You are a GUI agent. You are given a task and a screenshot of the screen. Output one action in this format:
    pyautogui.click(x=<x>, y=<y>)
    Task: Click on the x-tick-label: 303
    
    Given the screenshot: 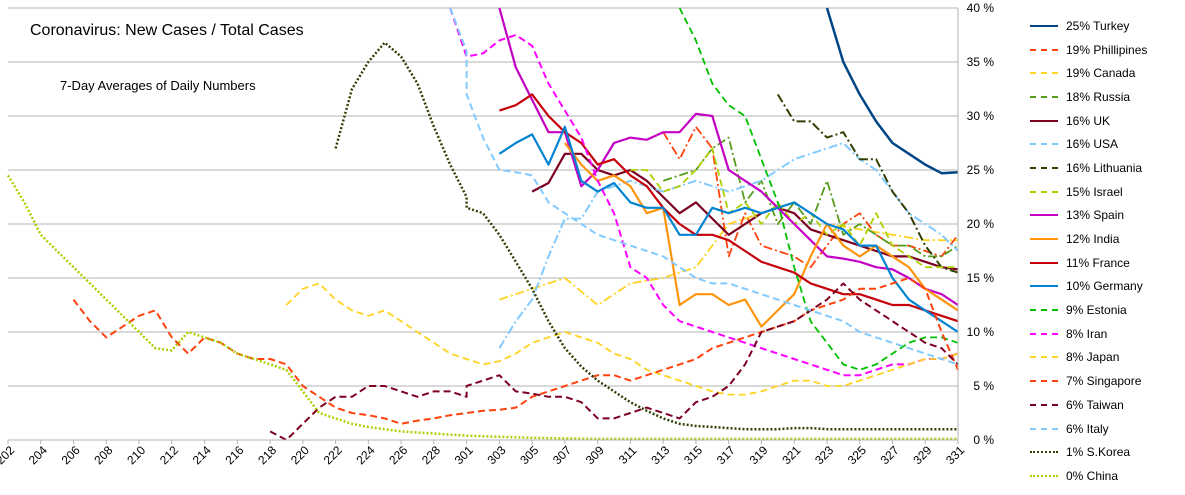 What is the action you would take?
    pyautogui.click(x=497, y=455)
    